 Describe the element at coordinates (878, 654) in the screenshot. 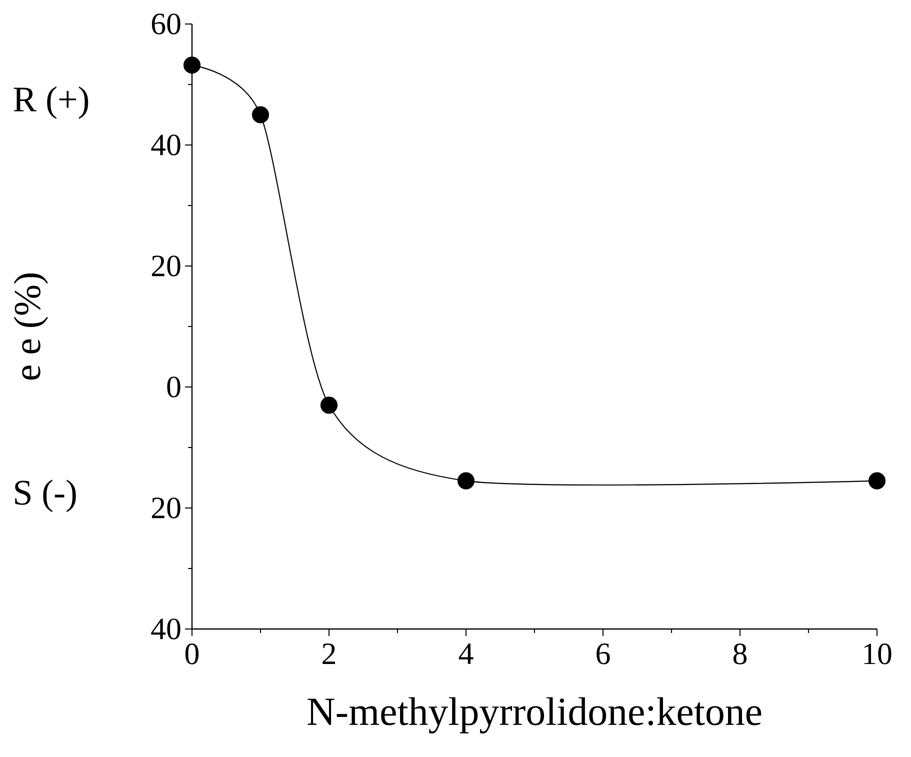

I see `x-tick-label: 10` at that location.